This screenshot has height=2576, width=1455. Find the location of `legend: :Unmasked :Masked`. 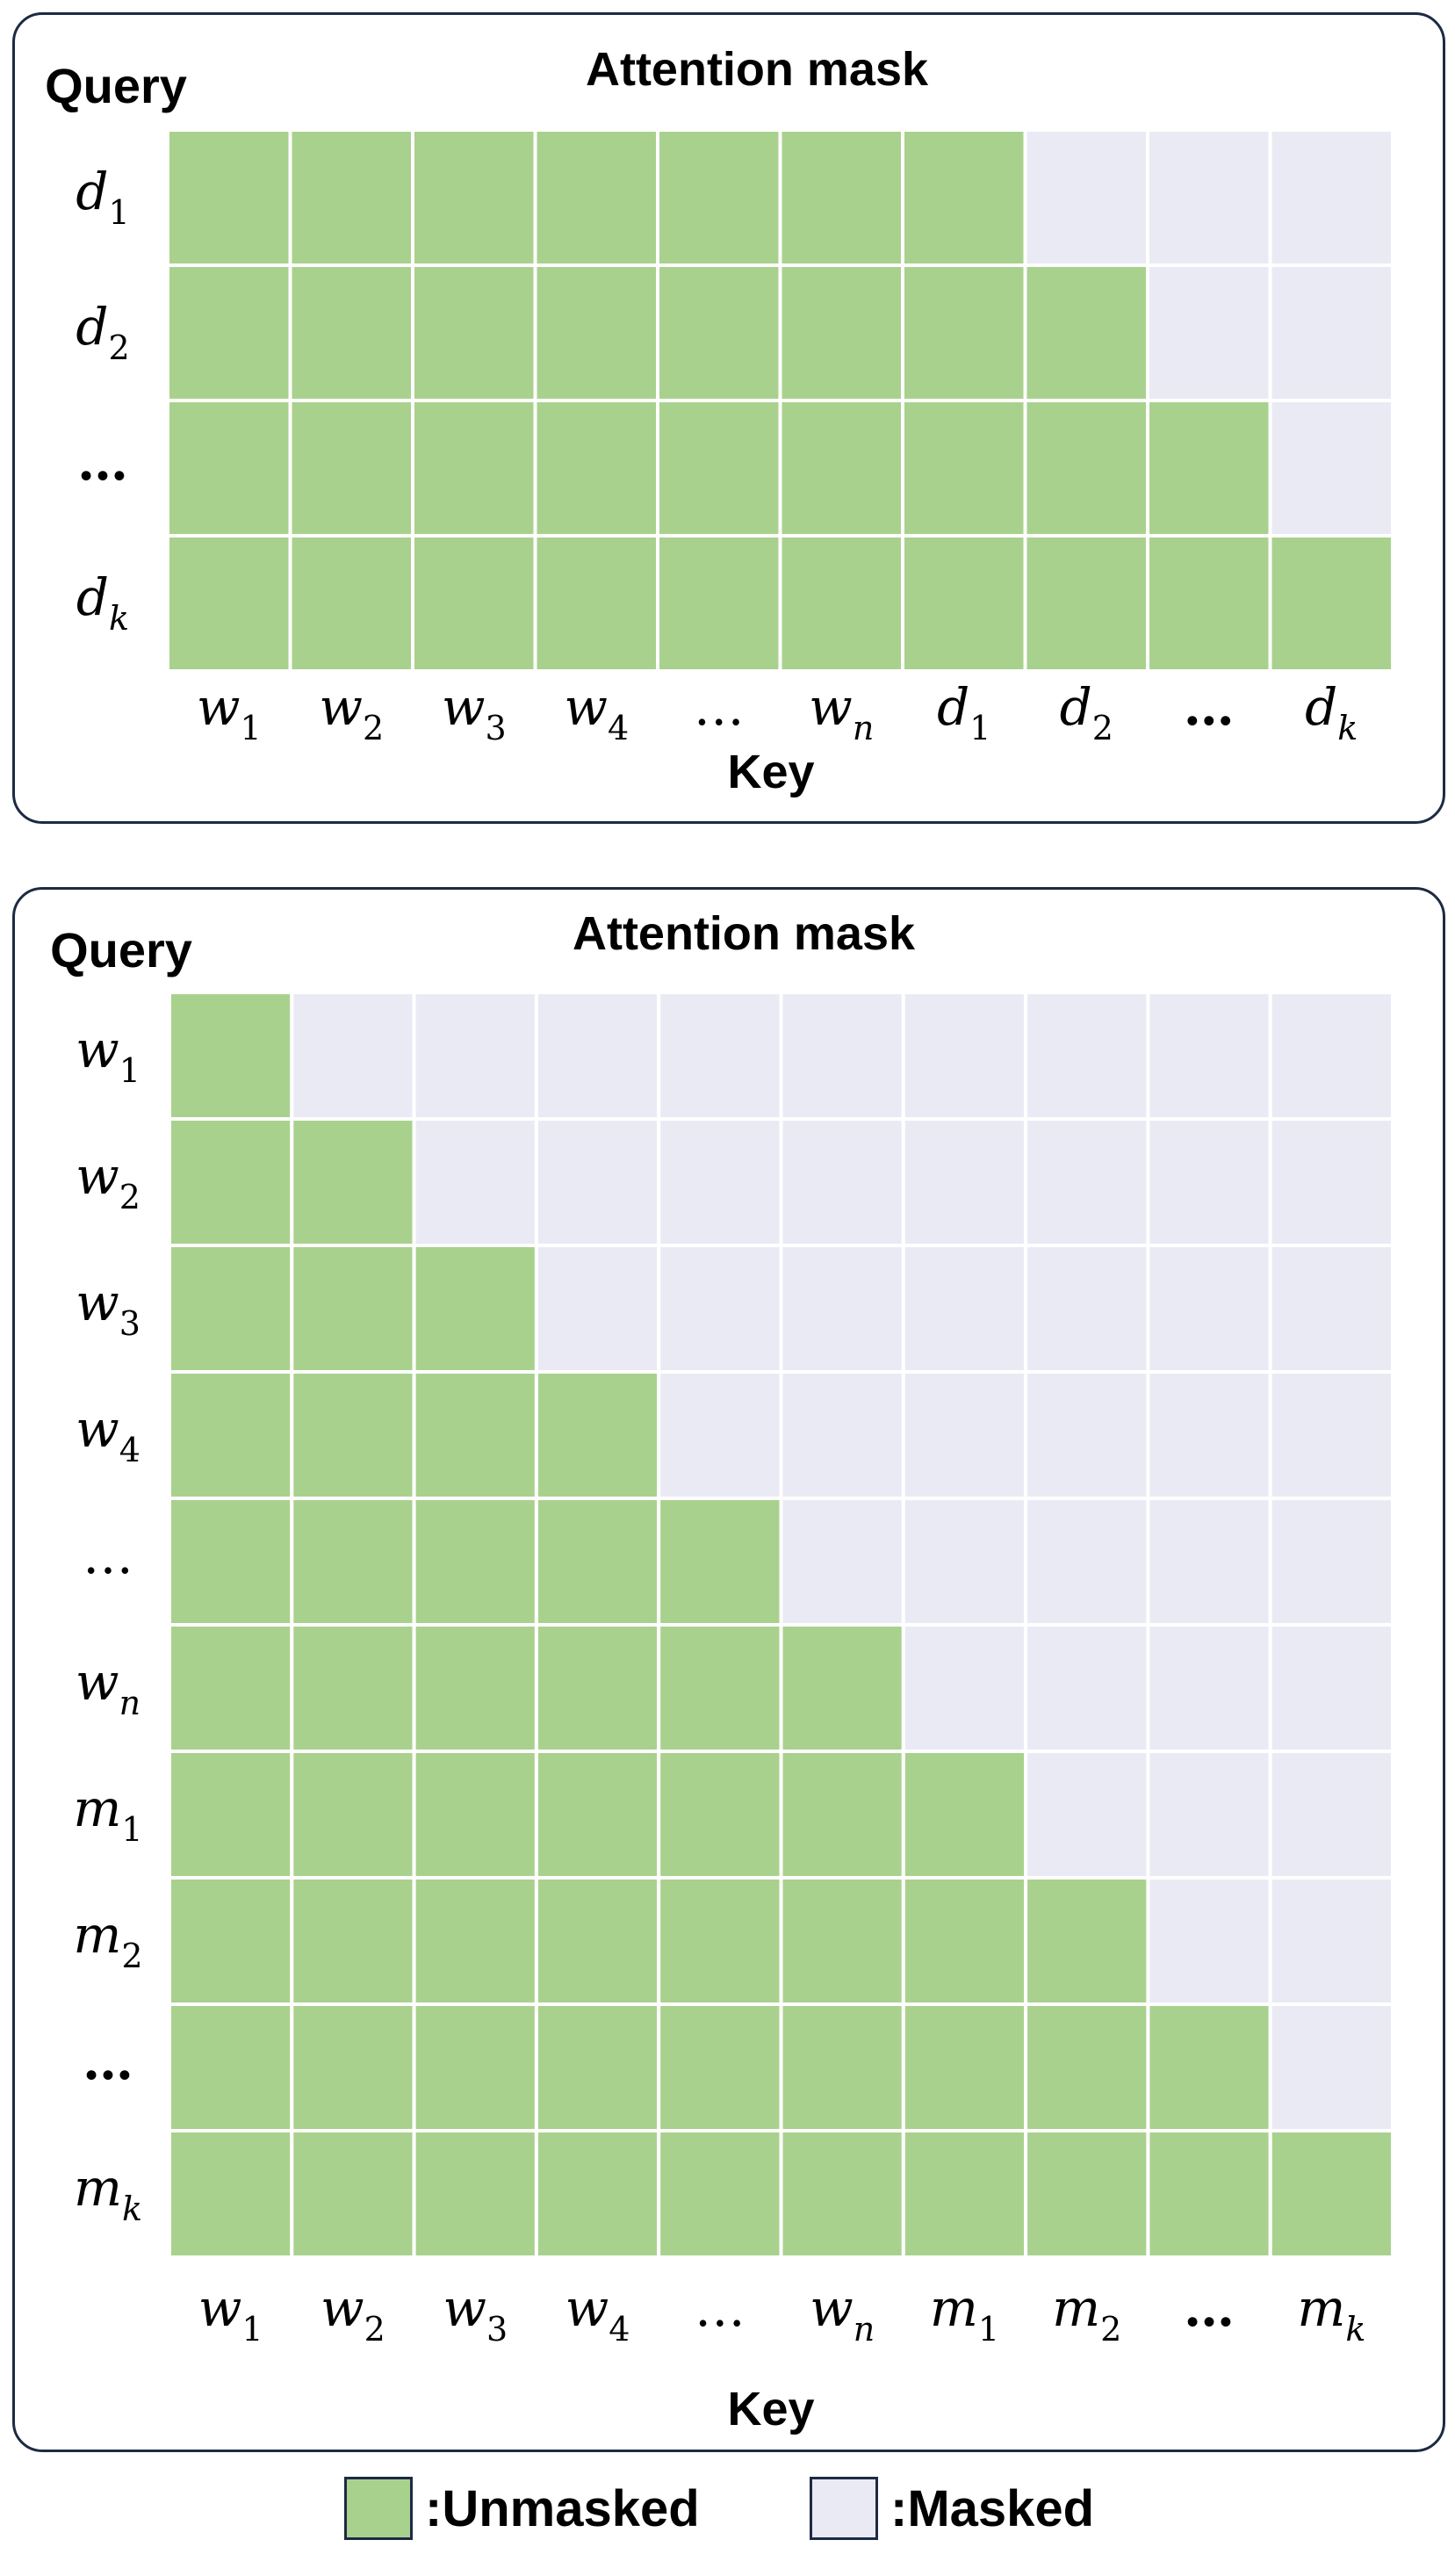

legend: :Unmasked :Masked is located at coordinates (727, 2522).